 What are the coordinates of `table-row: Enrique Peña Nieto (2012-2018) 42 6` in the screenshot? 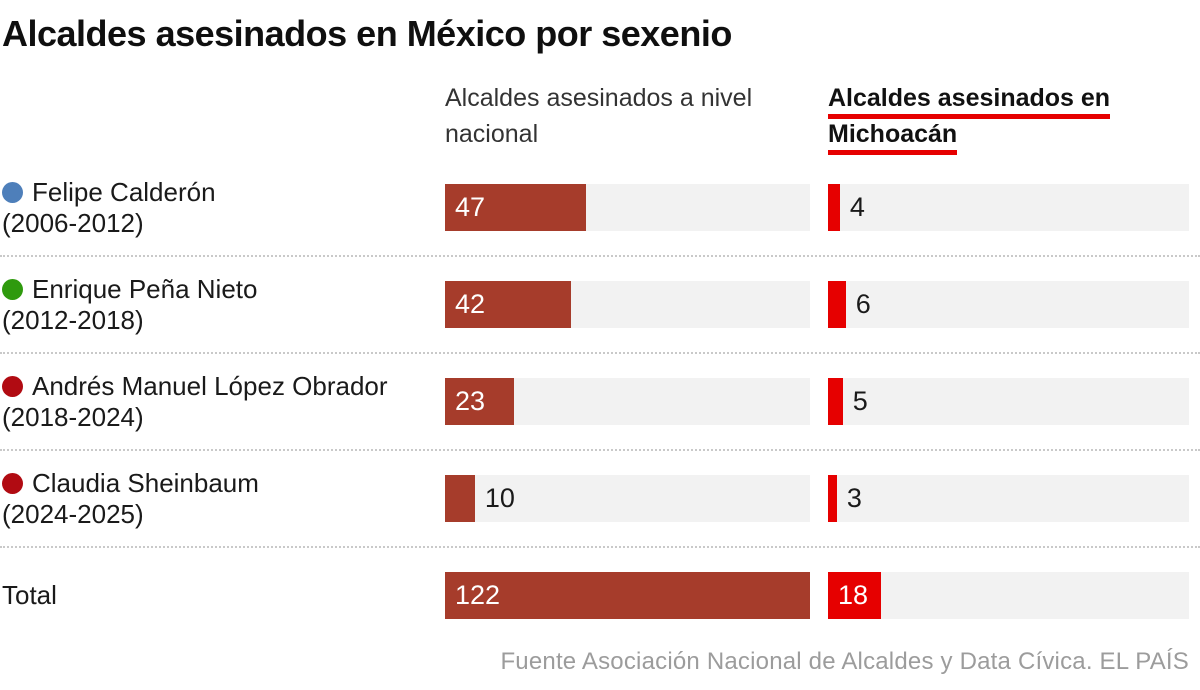 It's located at (600, 303).